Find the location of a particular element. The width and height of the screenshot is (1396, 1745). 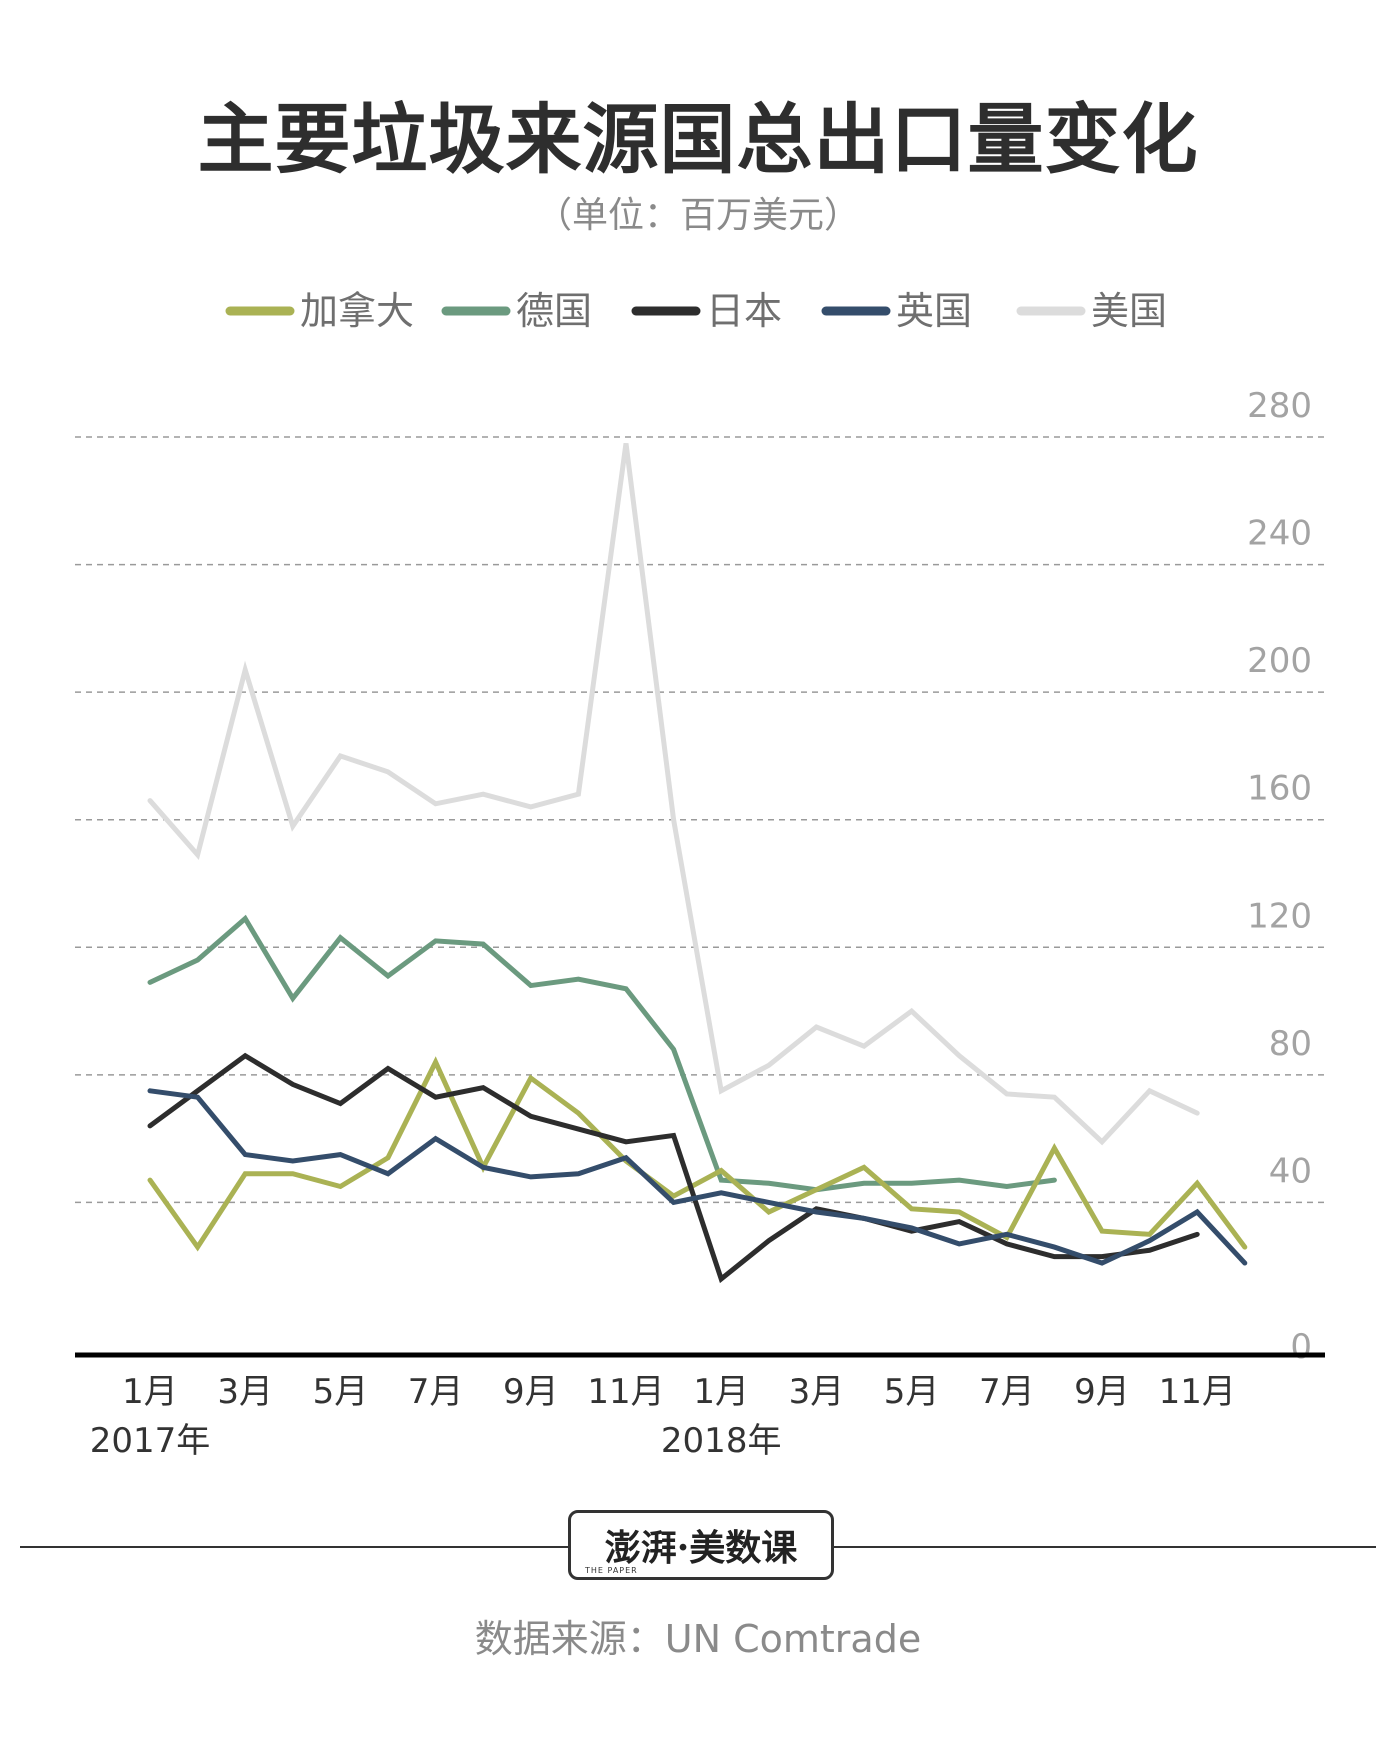

brand-logo: 澎湃·美数课 THE PAPER is located at coordinates (701, 1545).